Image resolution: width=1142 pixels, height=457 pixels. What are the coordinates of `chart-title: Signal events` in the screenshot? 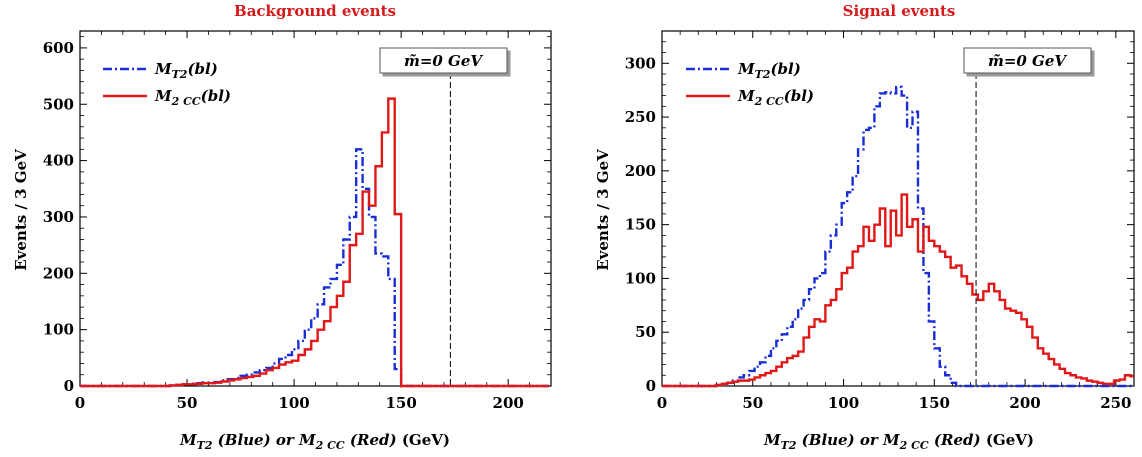 It's located at (899, 11).